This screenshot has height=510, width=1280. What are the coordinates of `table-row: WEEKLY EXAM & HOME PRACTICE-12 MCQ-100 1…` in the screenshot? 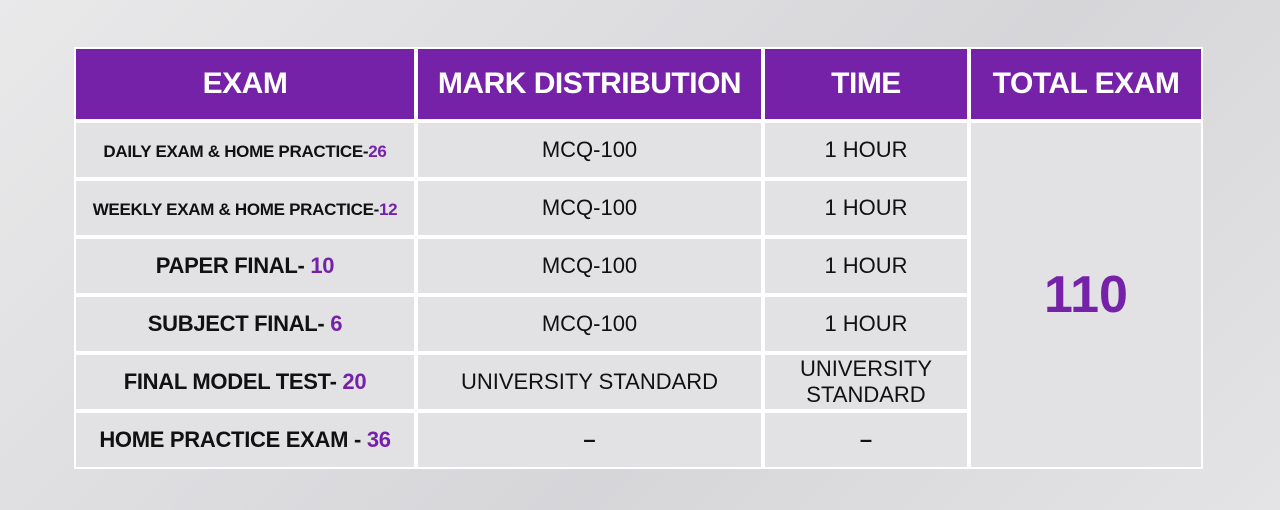 It's located at (638, 208).